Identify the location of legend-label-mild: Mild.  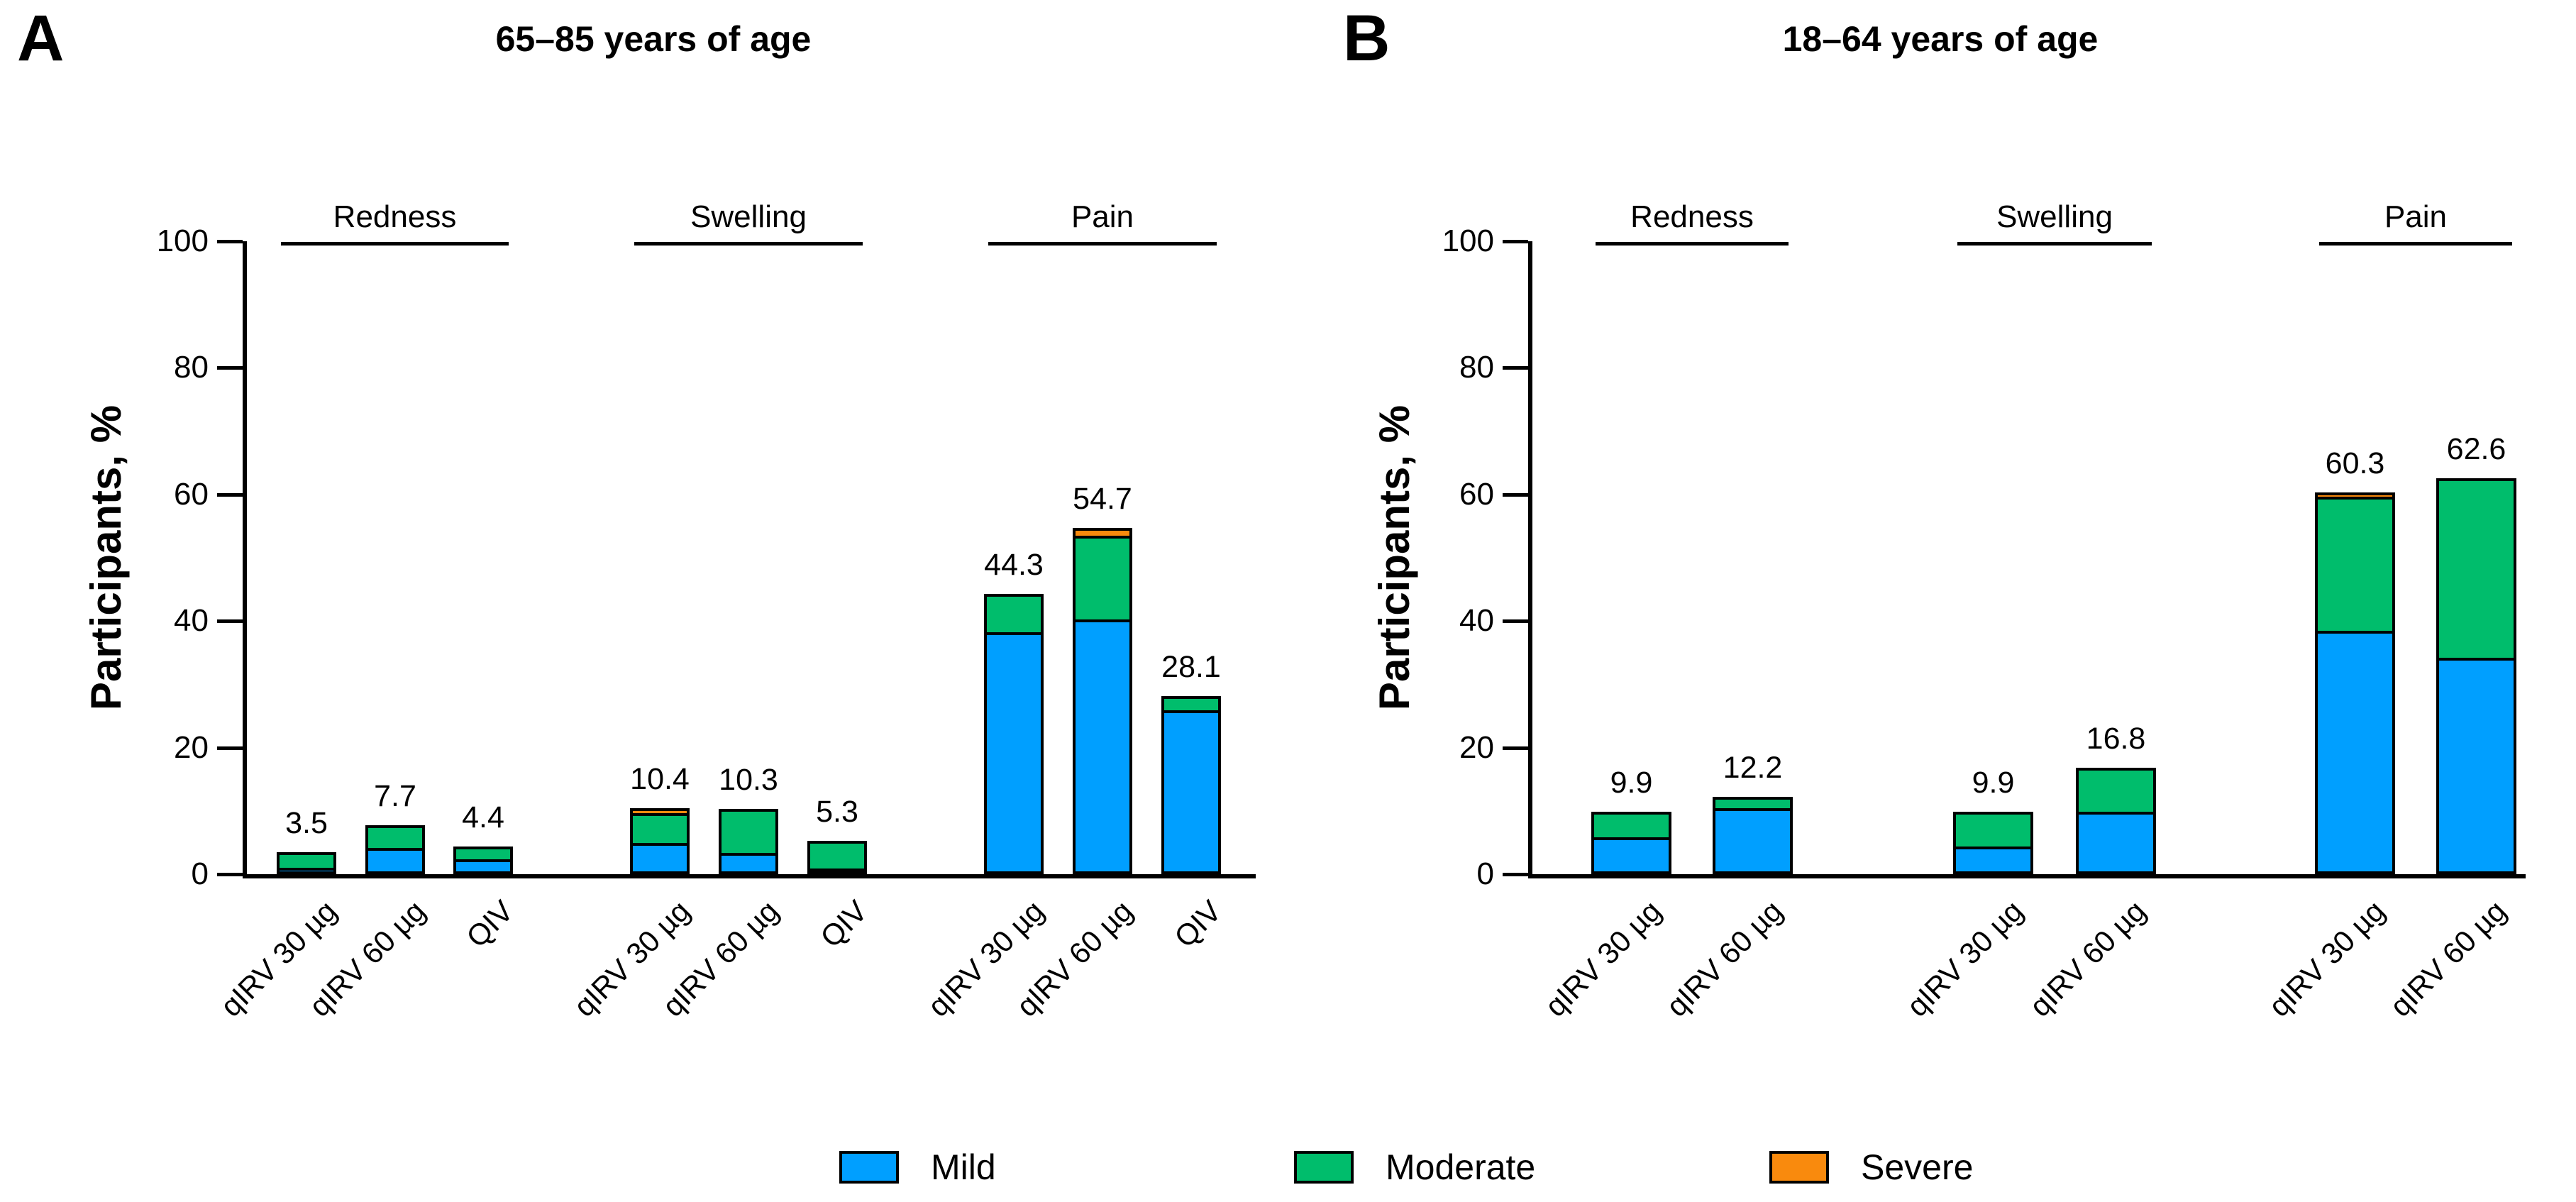
(963, 1167).